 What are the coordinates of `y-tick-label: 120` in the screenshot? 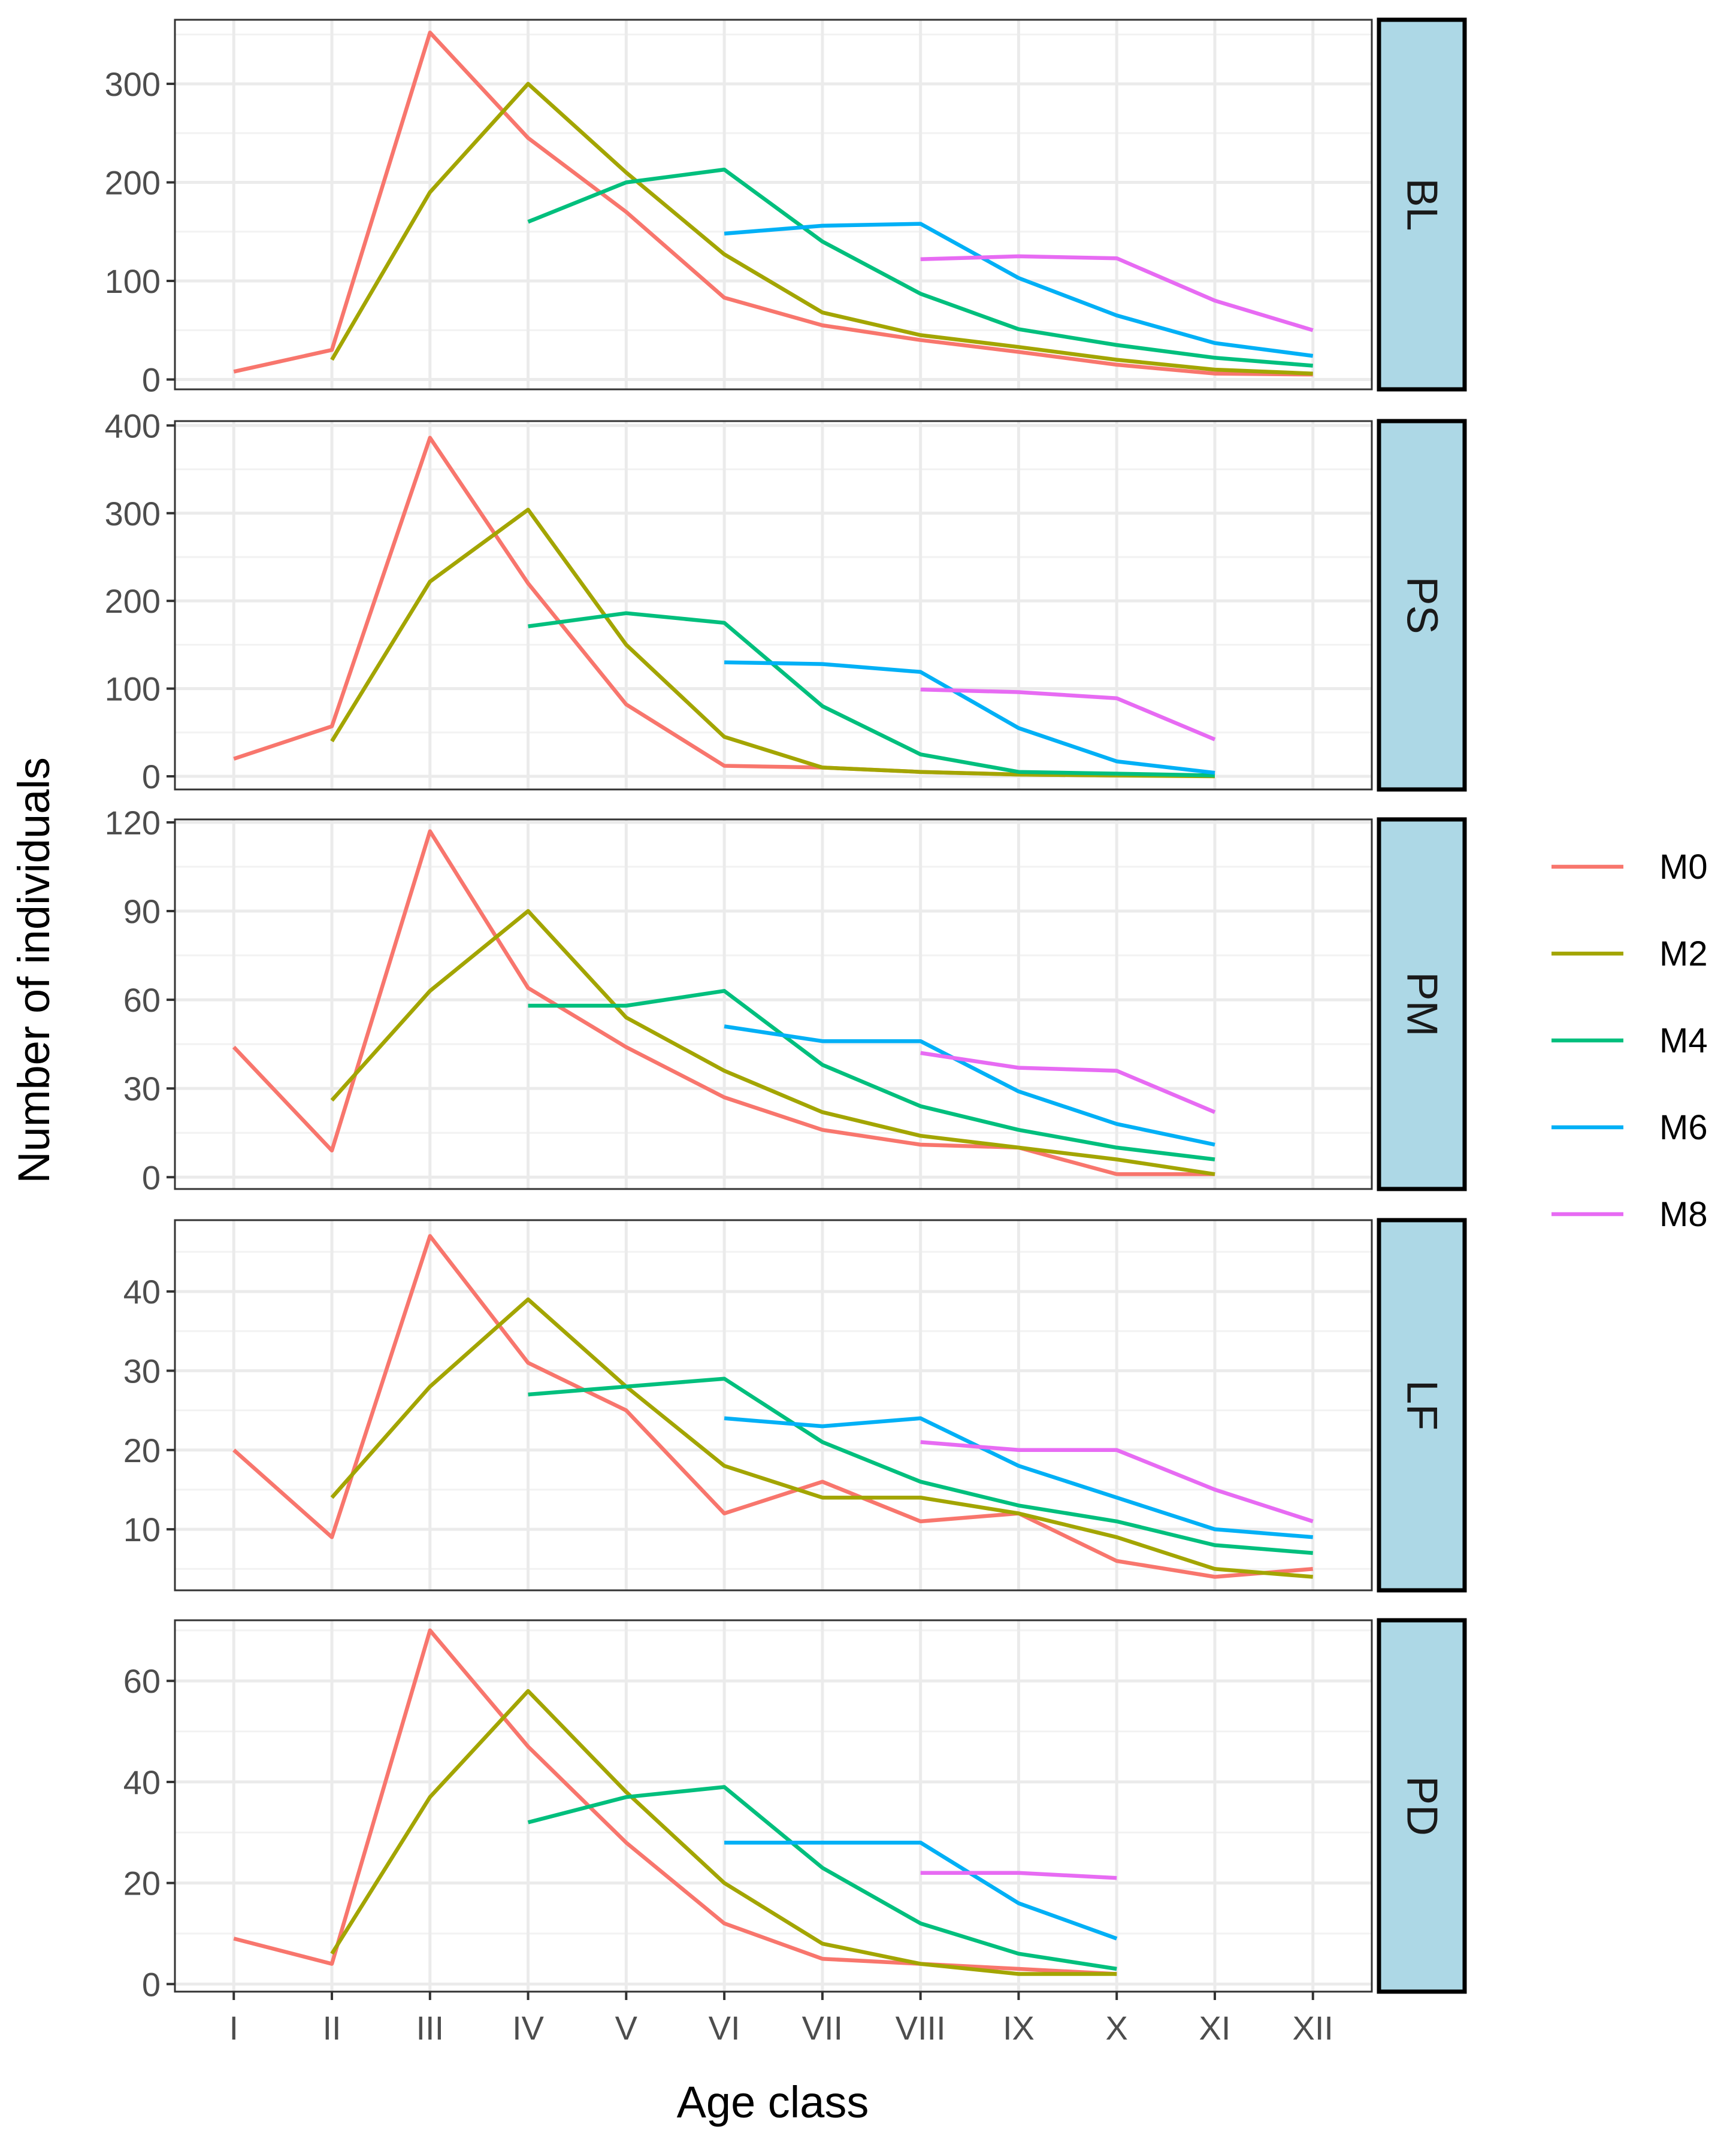 It's located at (133, 823).